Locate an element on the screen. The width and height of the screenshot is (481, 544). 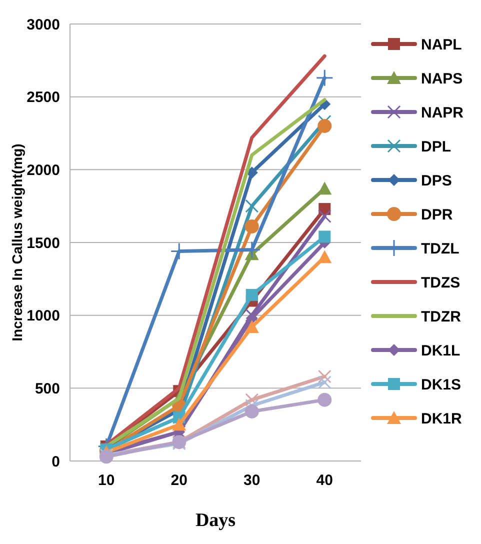
legend-label: TDZS is located at coordinates (440, 283).